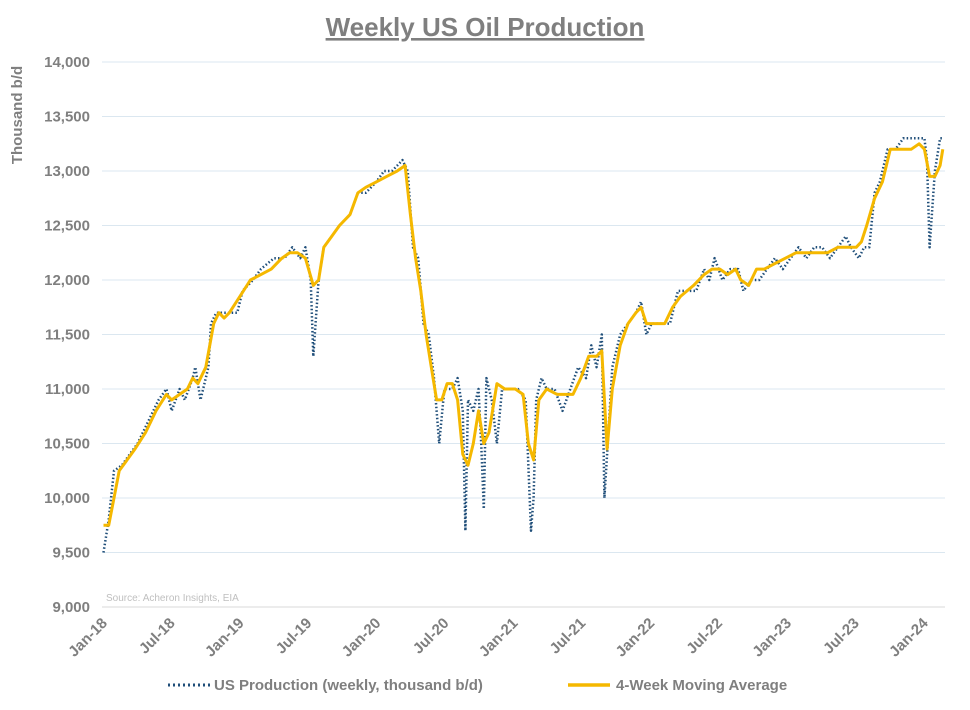 Image resolution: width=970 pixels, height=710 pixels. What do you see at coordinates (67, 498) in the screenshot?
I see `y-tick-label: 10,000` at bounding box center [67, 498].